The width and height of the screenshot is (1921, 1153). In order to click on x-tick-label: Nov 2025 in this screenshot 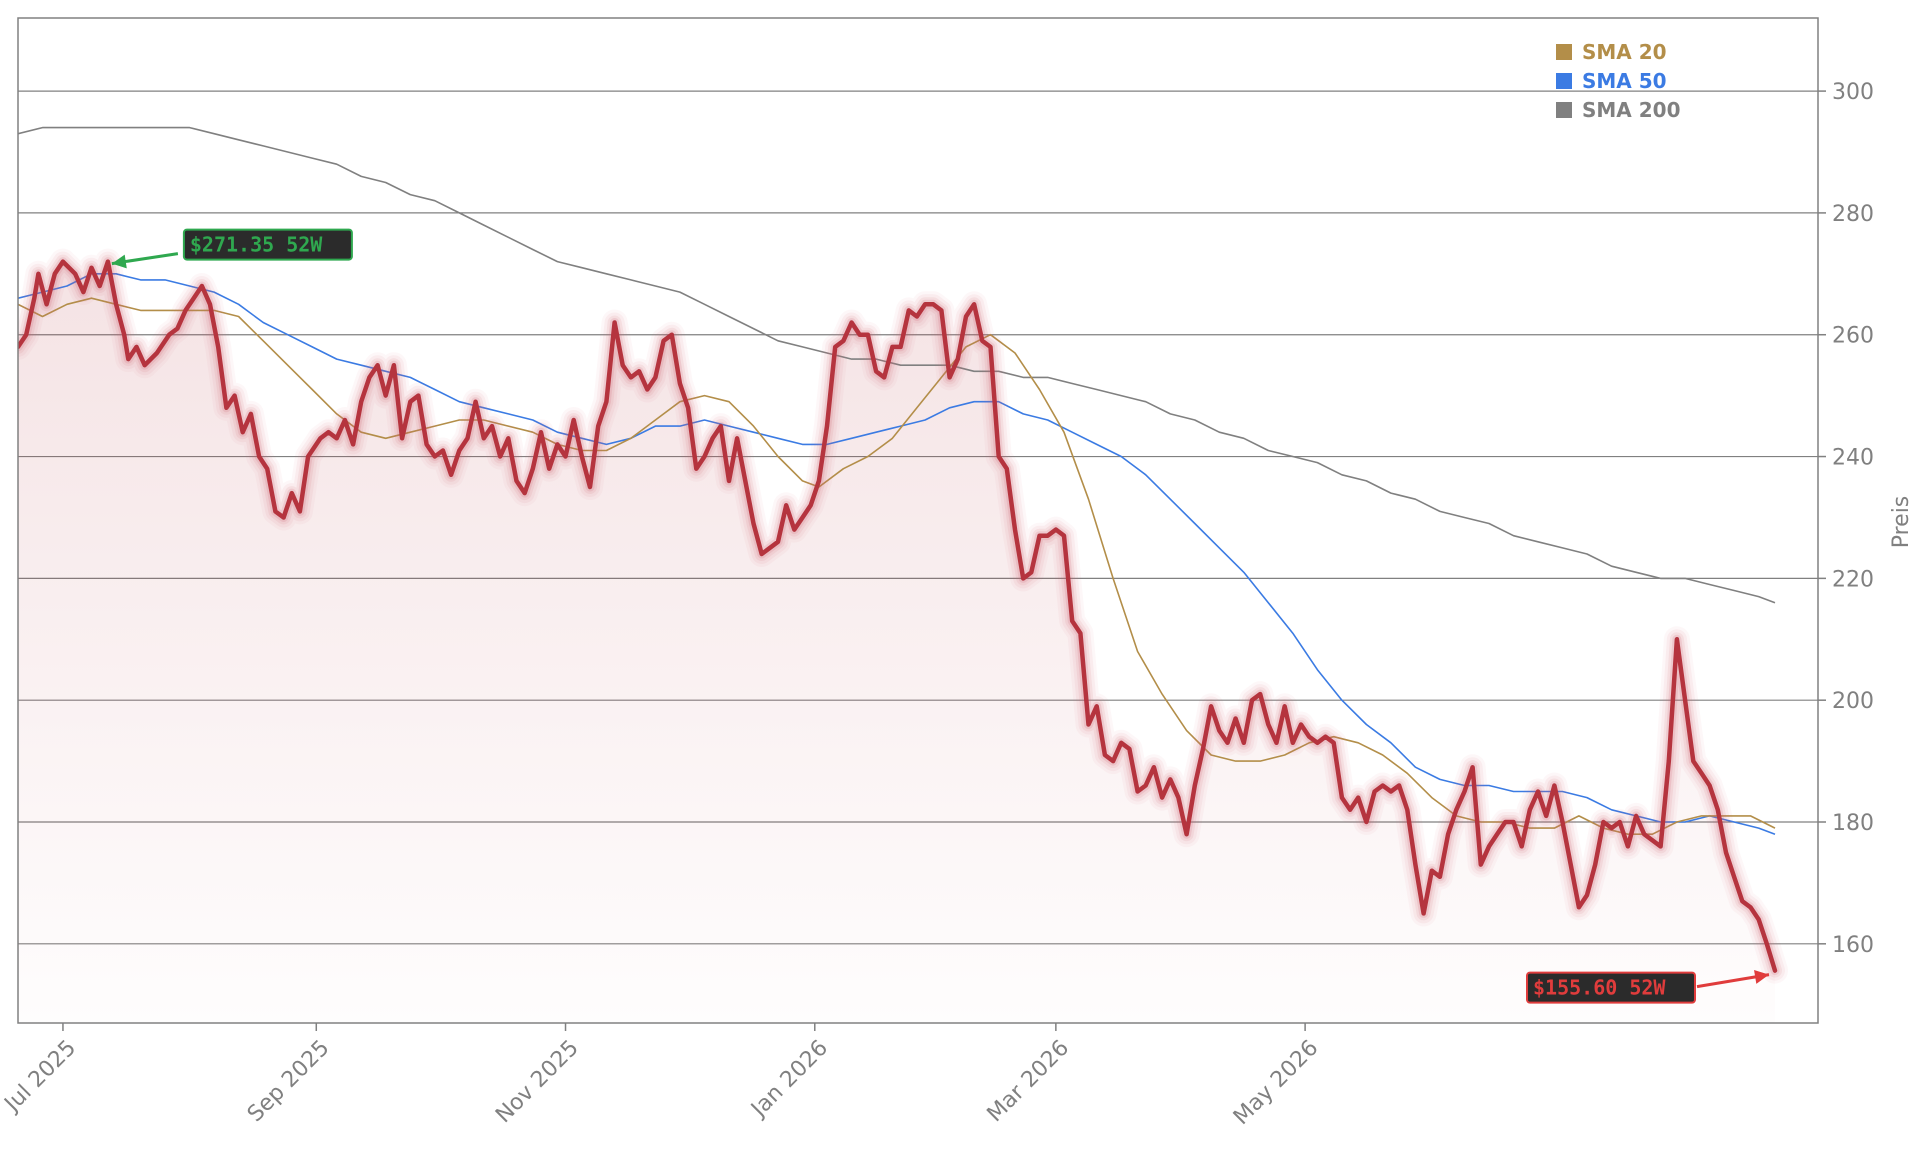, I will do `click(537, 1082)`.